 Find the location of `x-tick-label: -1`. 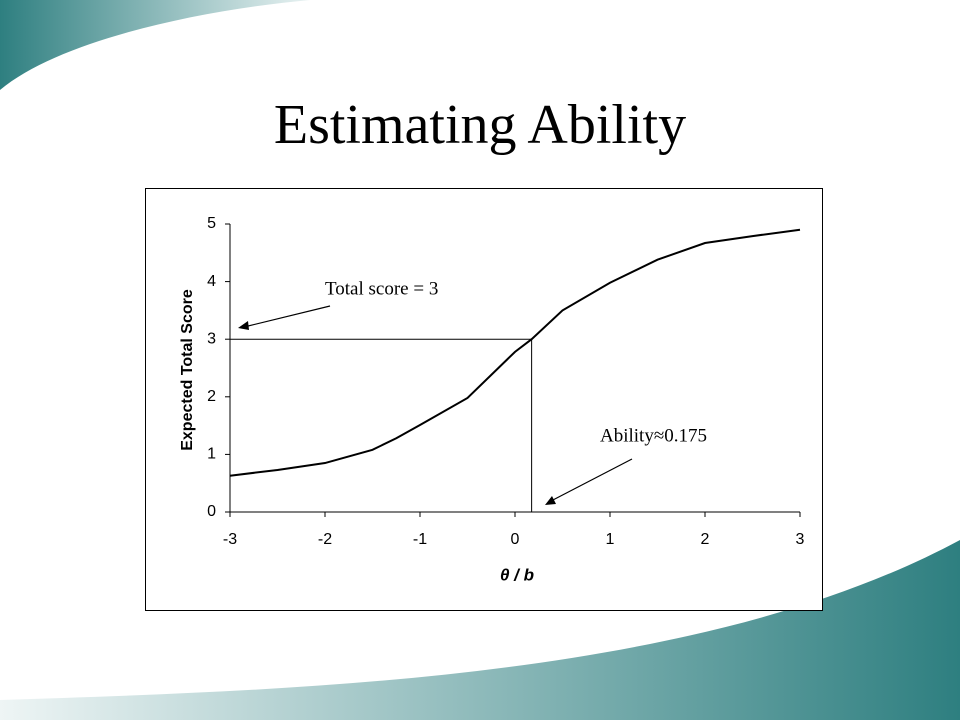

x-tick-label: -1 is located at coordinates (420, 539).